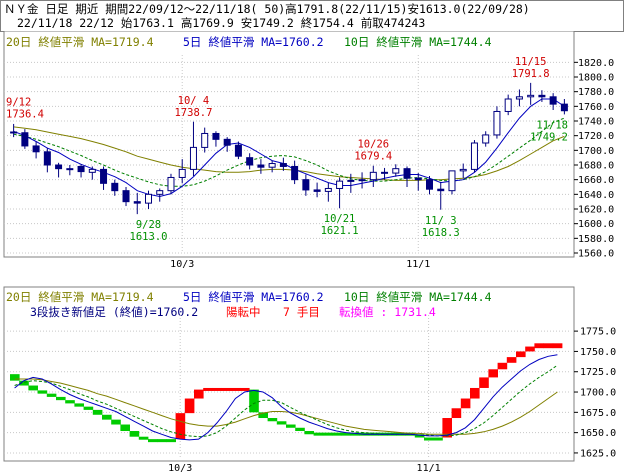 The width and height of the screenshot is (624, 475). I want to click on annotation-high-date: 9/12, so click(18, 103).